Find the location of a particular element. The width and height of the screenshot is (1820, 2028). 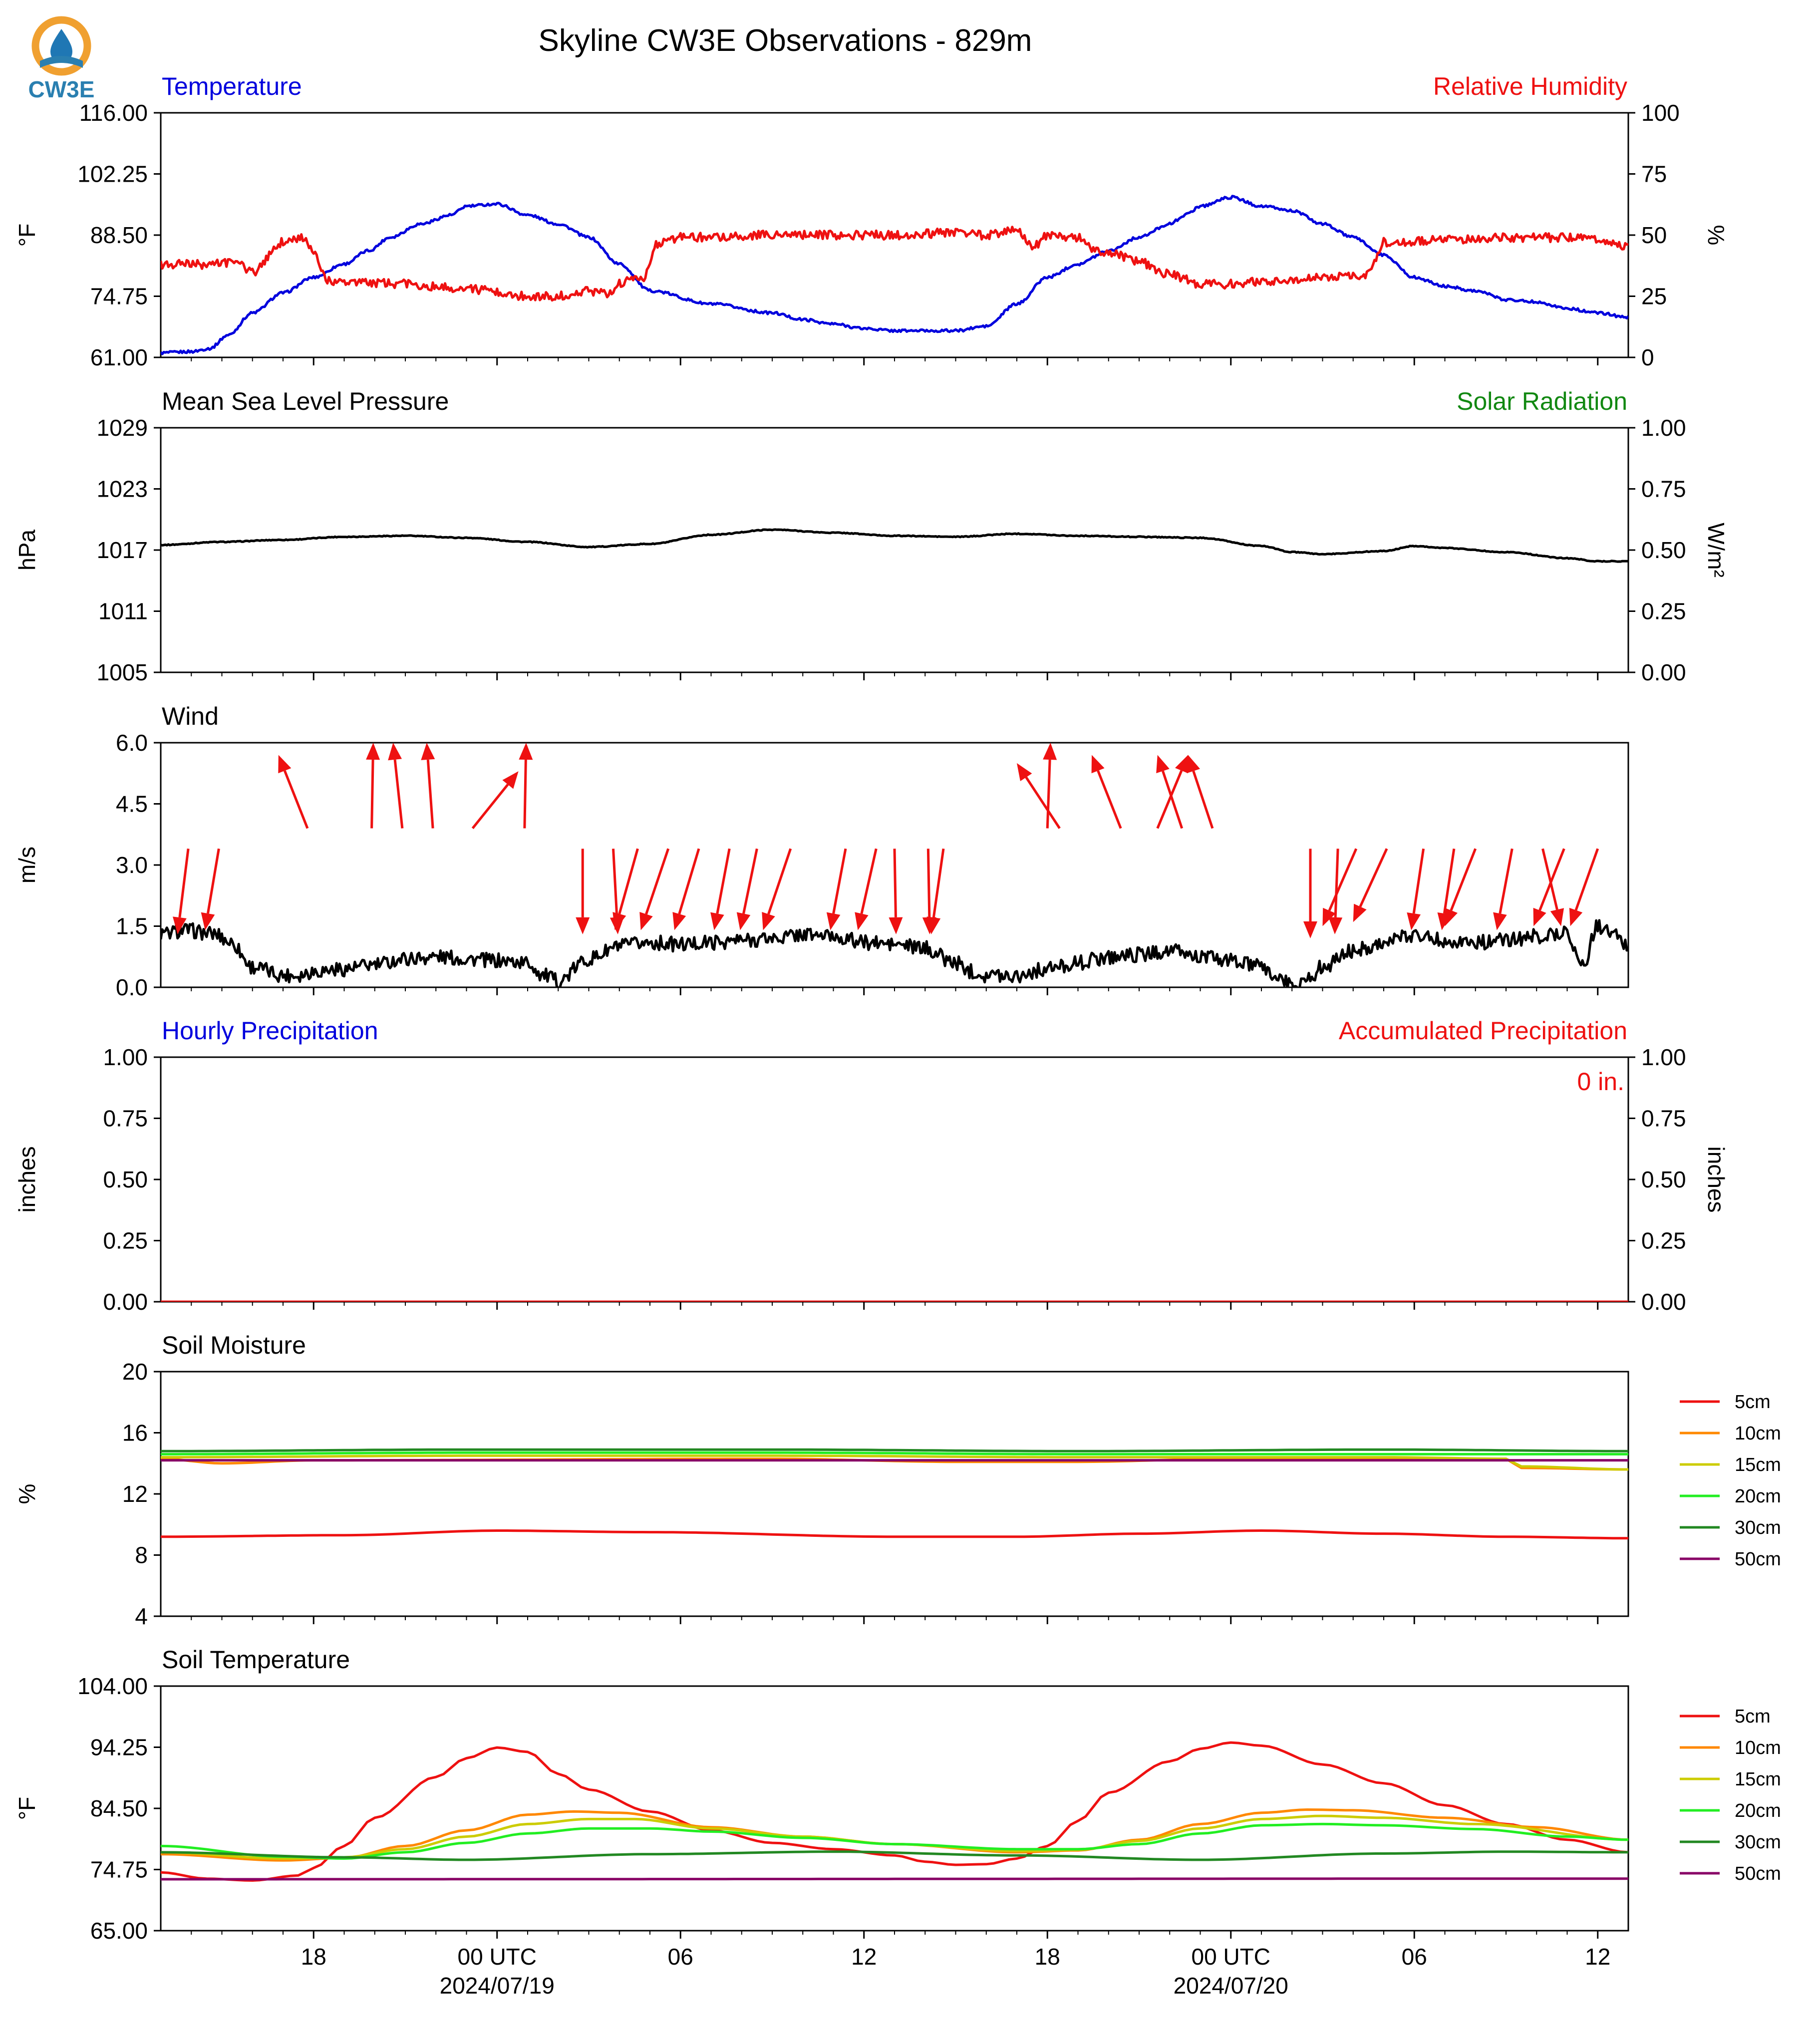

y-axis-label: inches is located at coordinates (27, 1180).